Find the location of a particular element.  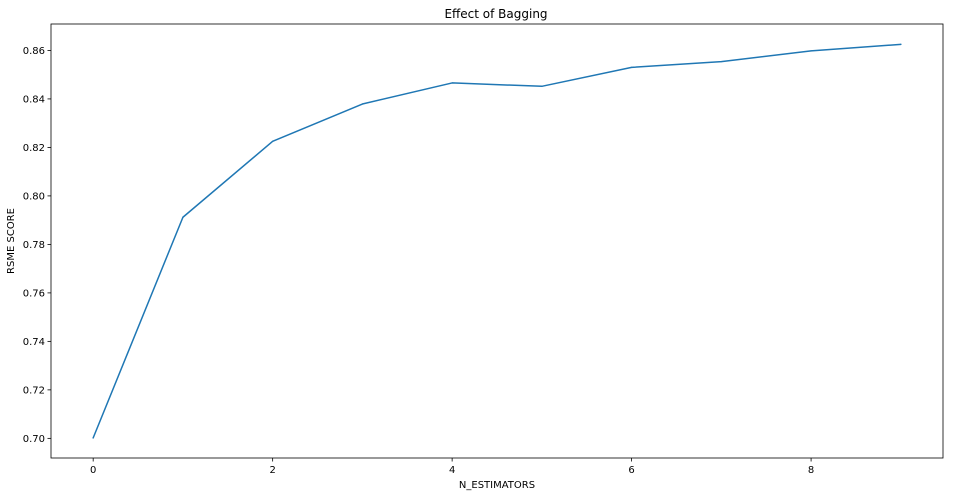

y-tick-label: 0.78 is located at coordinates (34, 245).